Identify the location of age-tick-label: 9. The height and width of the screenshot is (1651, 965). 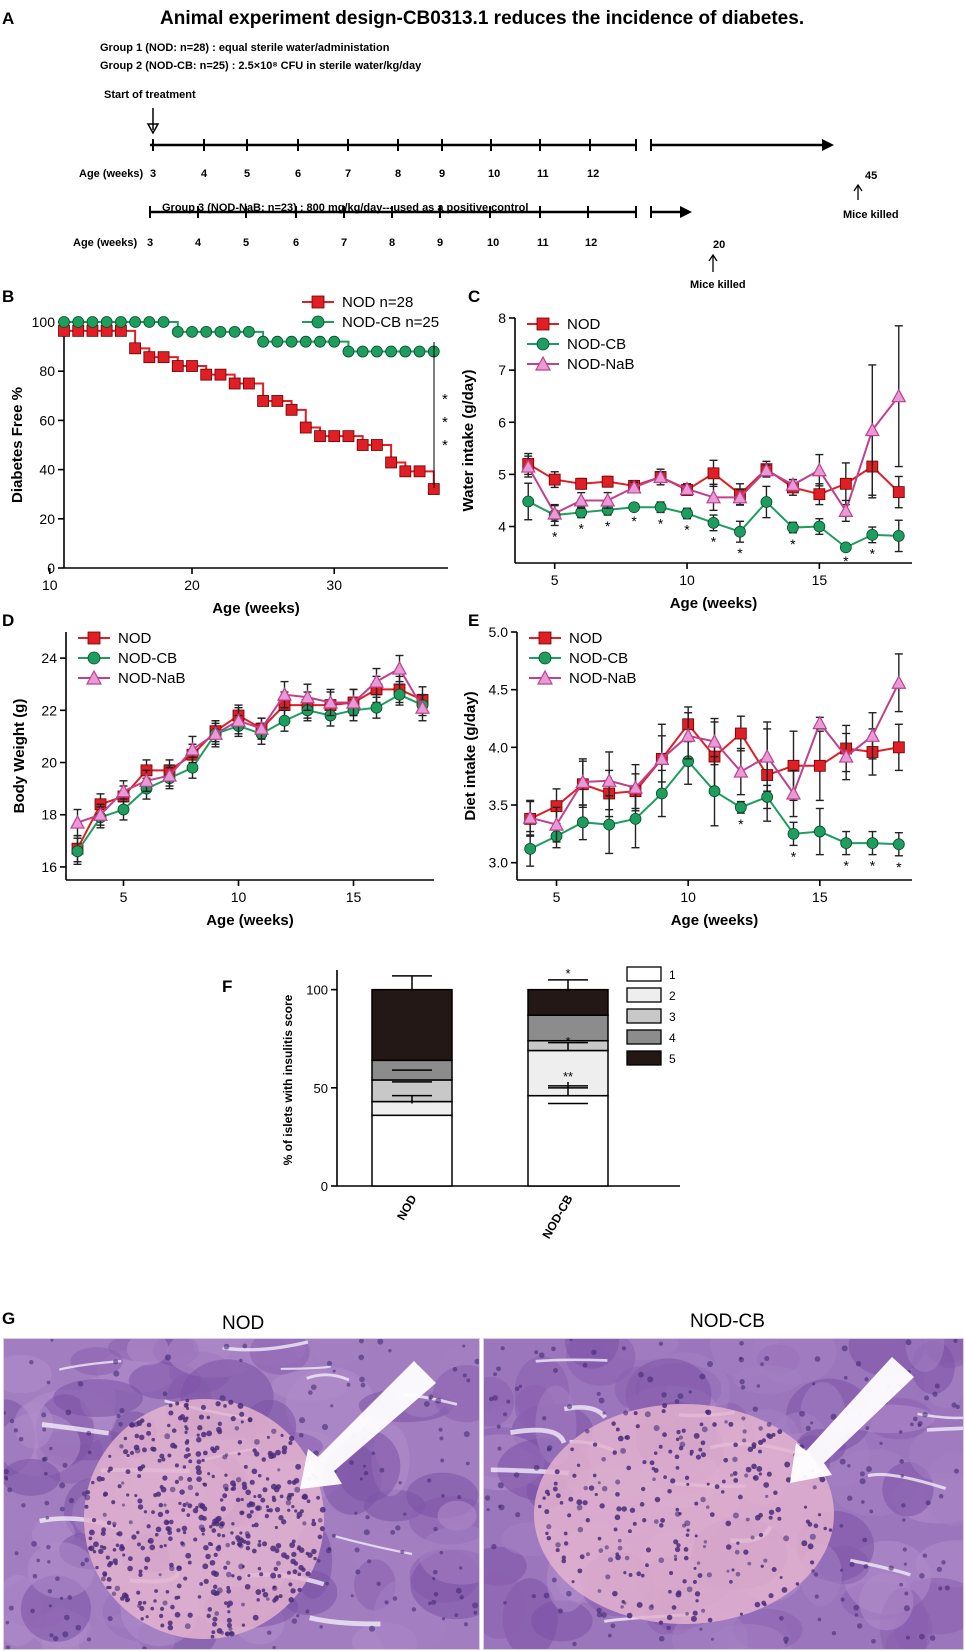
(440, 243).